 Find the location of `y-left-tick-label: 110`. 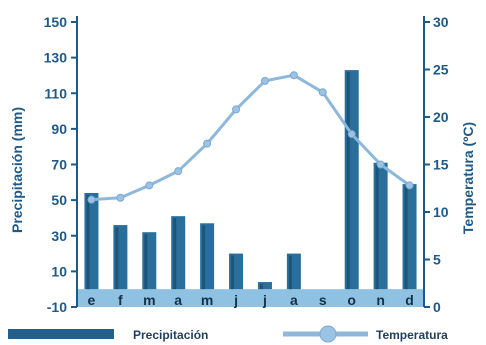

y-left-tick-label: 110 is located at coordinates (55, 93).